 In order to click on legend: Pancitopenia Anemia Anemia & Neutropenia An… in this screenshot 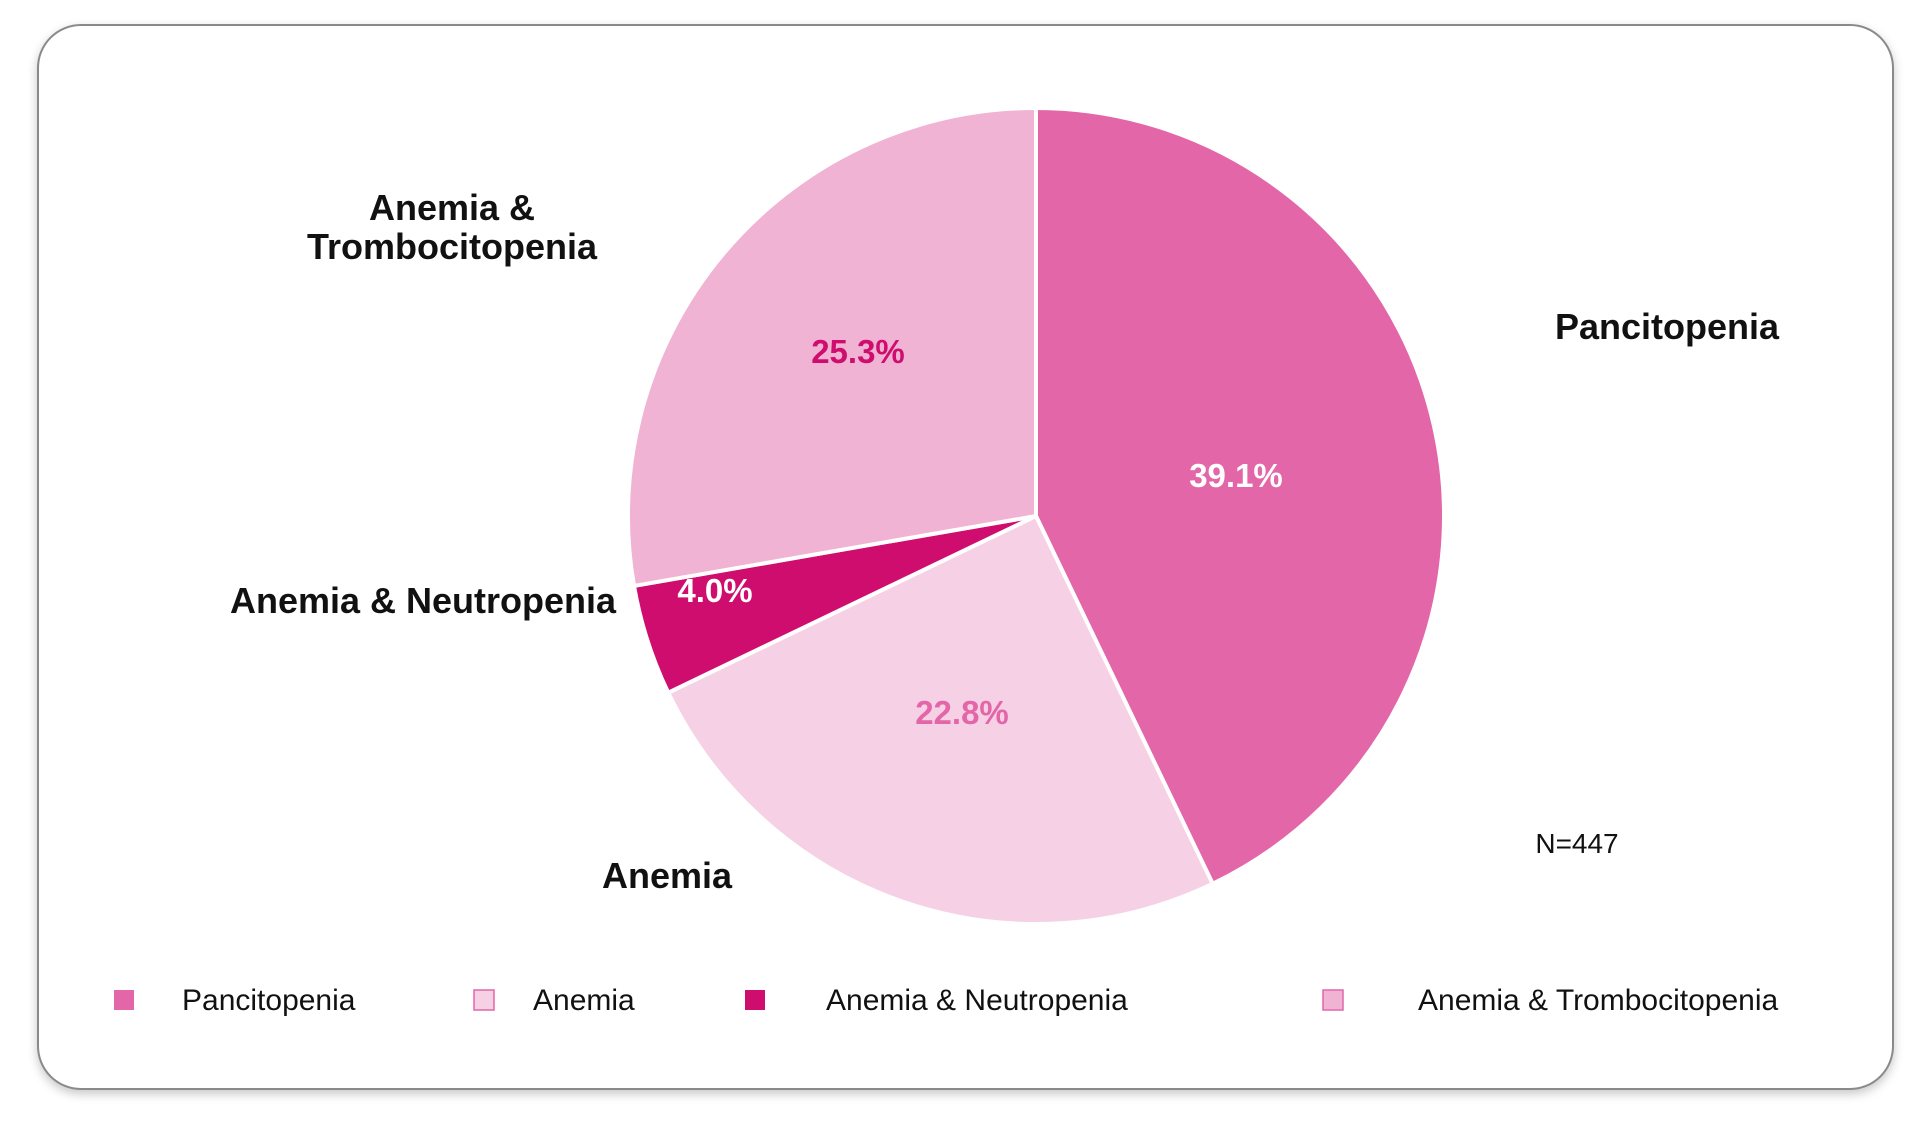, I will do `click(946, 1000)`.